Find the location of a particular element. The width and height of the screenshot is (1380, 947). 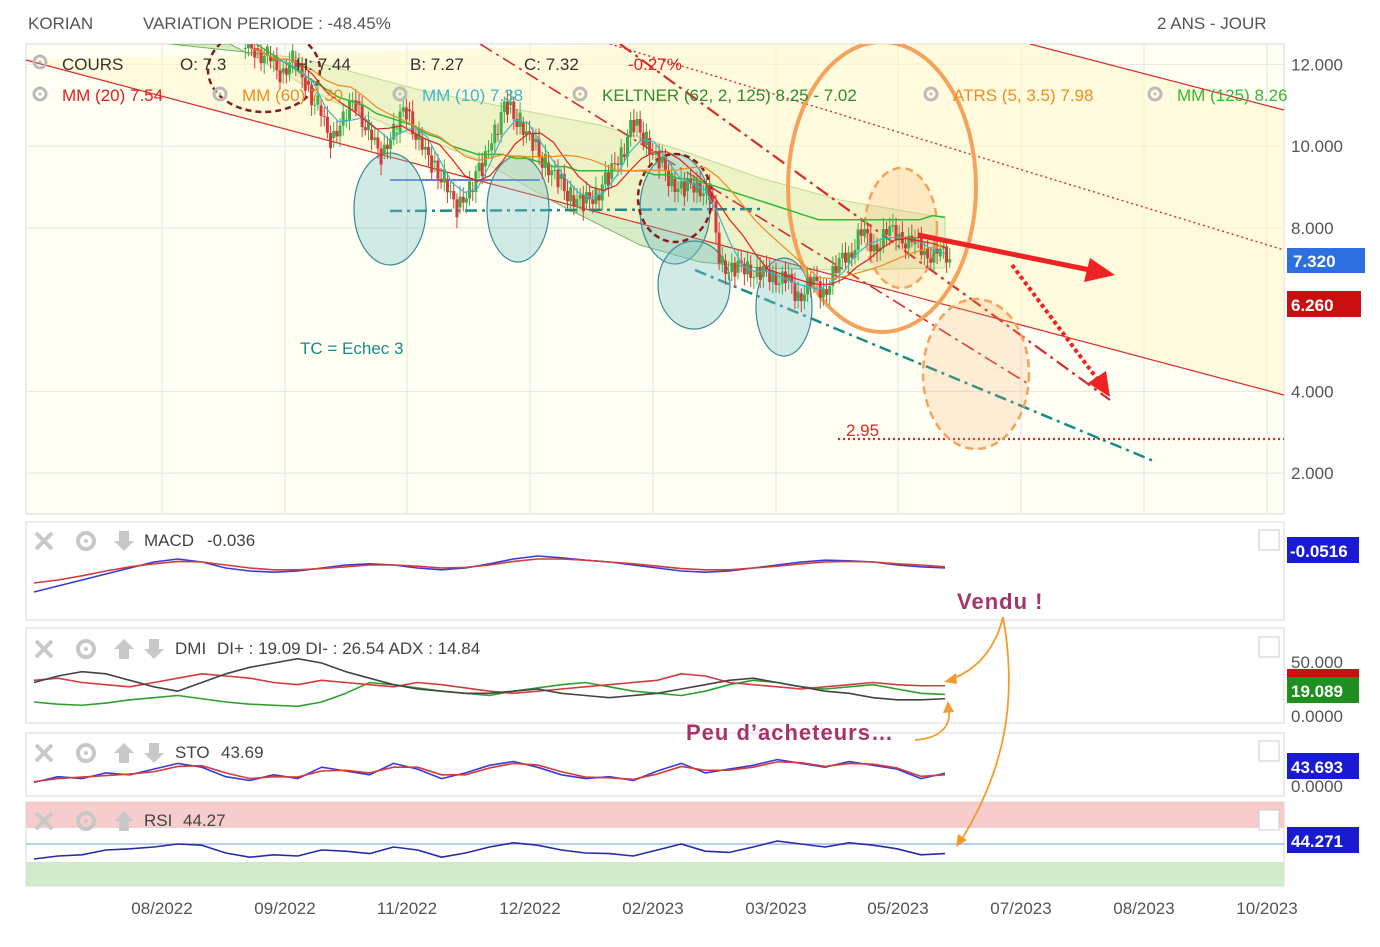

legend-item: -0.27% is located at coordinates (655, 64).